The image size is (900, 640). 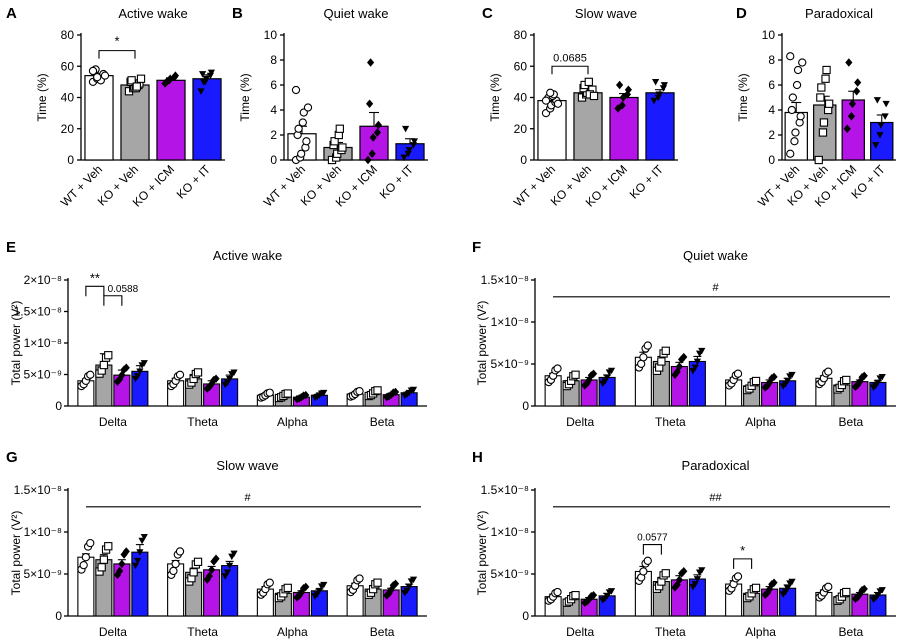 I want to click on y-tick-label: 6, so click(x=273, y=85).